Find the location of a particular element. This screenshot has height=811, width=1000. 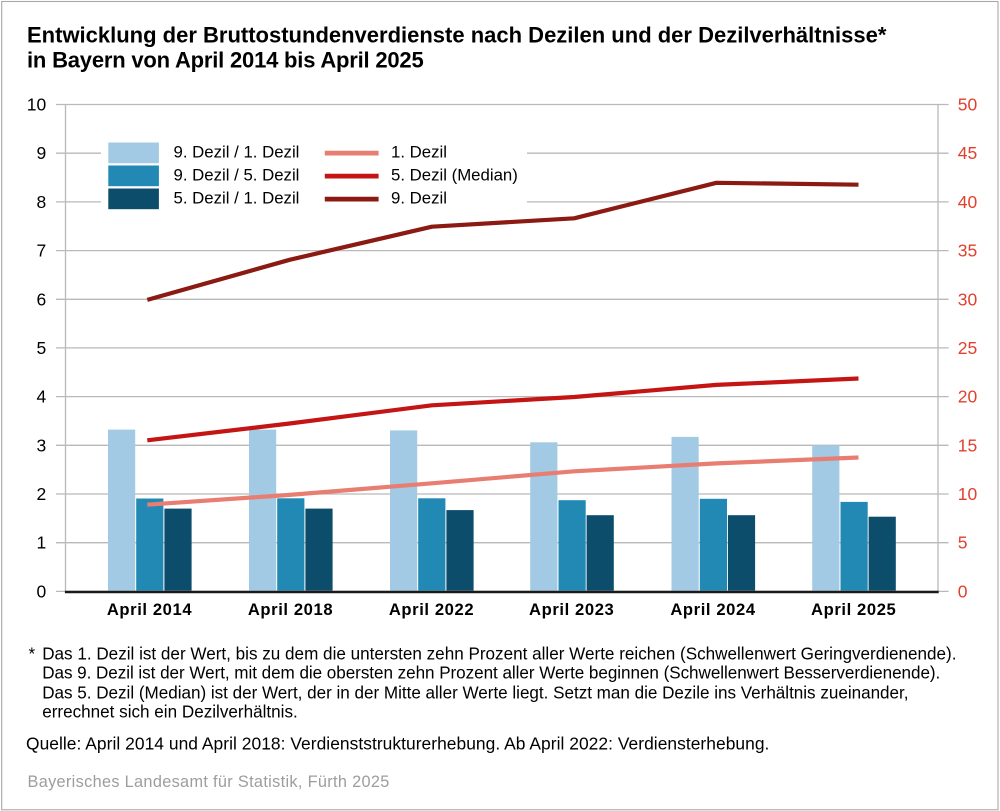

svg-text: 1 is located at coordinates (41, 543).